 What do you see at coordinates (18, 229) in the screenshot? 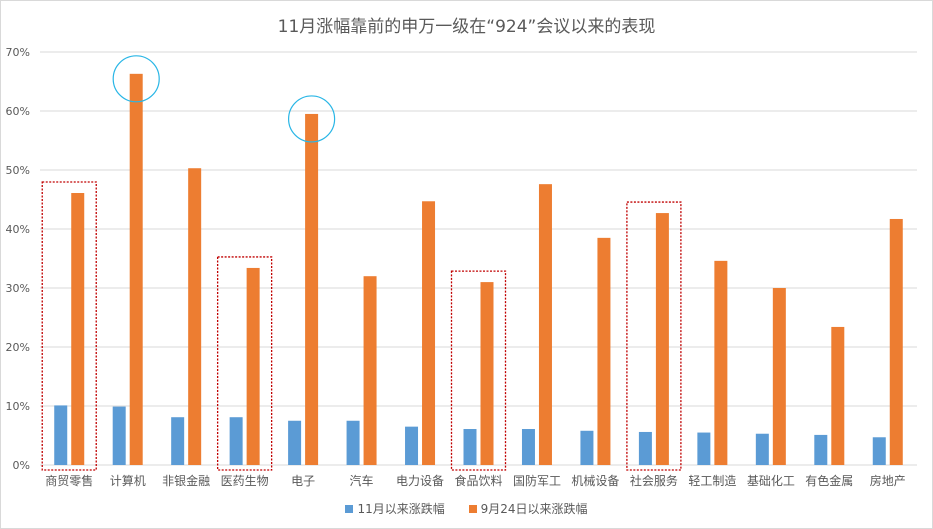
I see `y-tick-label: 40%` at bounding box center [18, 229].